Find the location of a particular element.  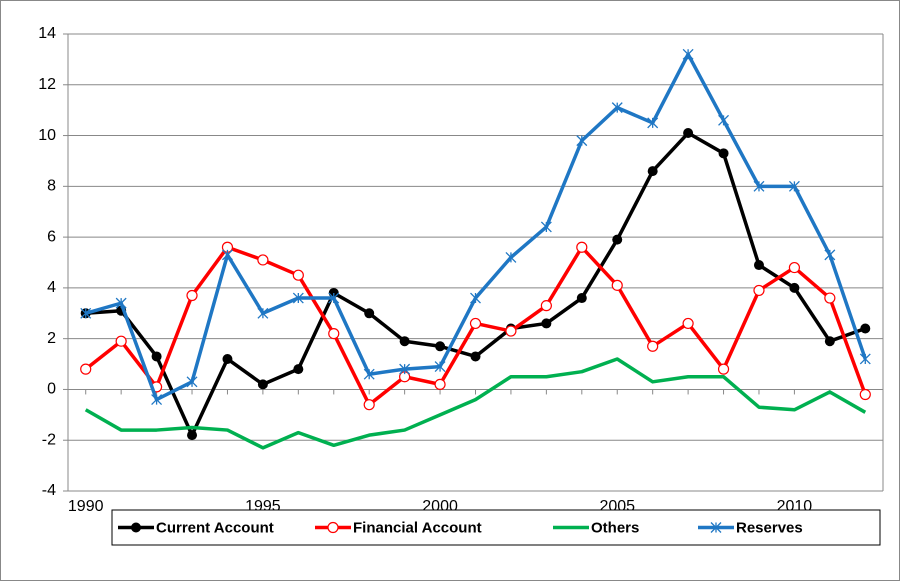

y-tick-label: 10 is located at coordinates (47, 135).